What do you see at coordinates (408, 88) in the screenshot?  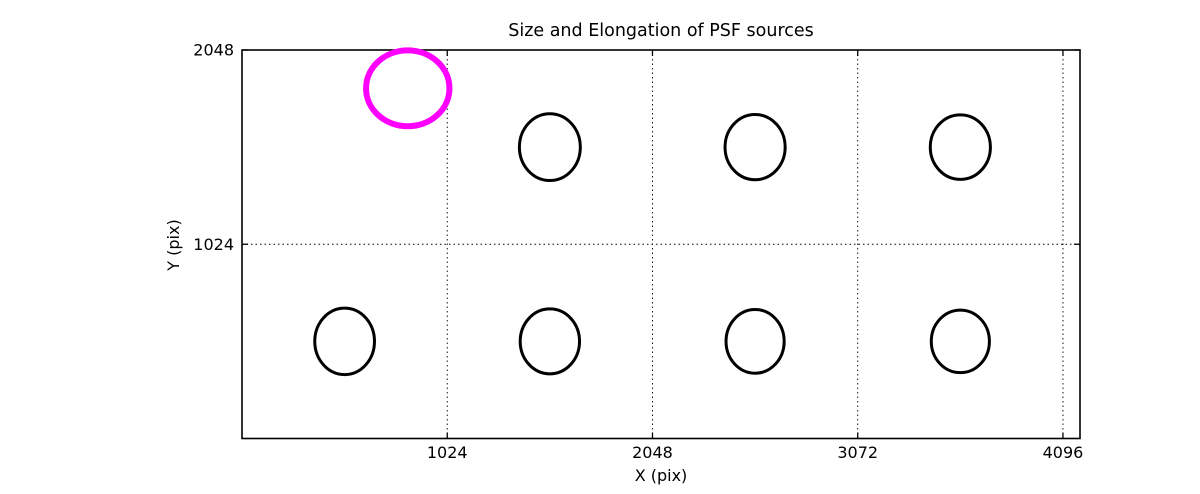 I see `highlighted-psf-ellipse` at bounding box center [408, 88].